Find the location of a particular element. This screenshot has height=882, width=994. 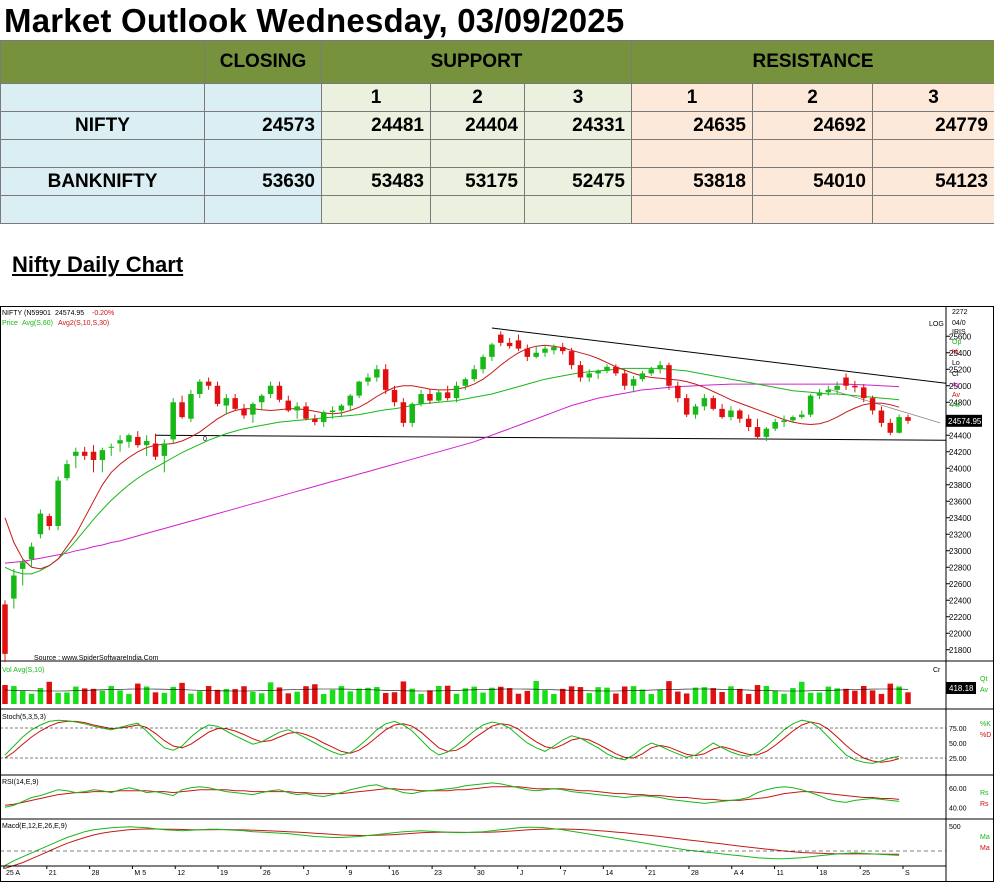

zero-label: 0 is located at coordinates (205, 439).